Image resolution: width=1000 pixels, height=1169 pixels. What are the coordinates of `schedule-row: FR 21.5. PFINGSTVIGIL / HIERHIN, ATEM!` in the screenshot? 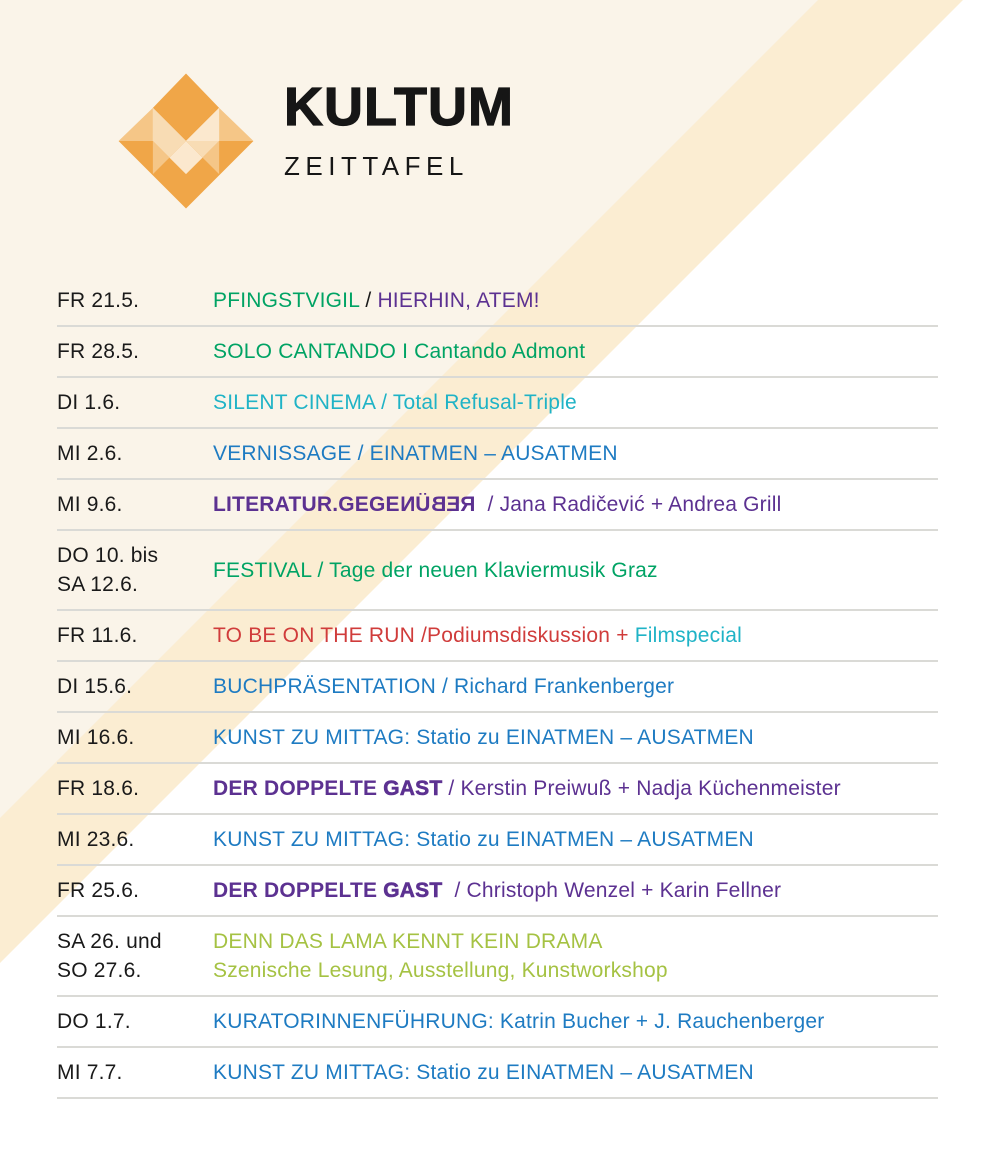 It's located at (497, 301).